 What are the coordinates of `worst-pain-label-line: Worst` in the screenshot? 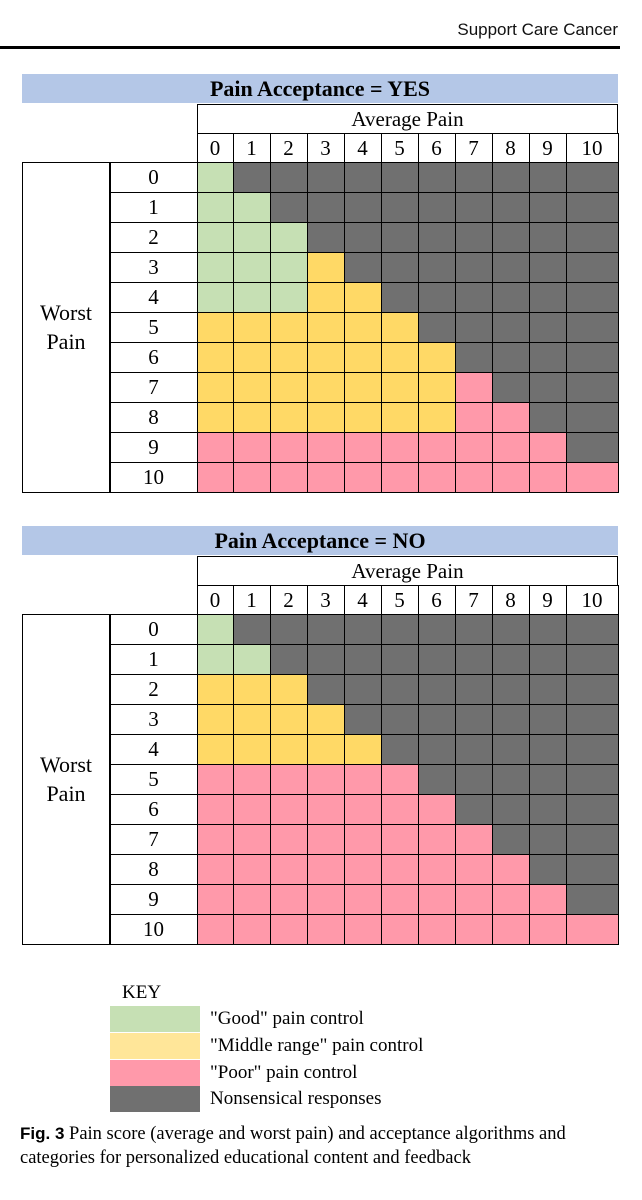 It's located at (65, 312).